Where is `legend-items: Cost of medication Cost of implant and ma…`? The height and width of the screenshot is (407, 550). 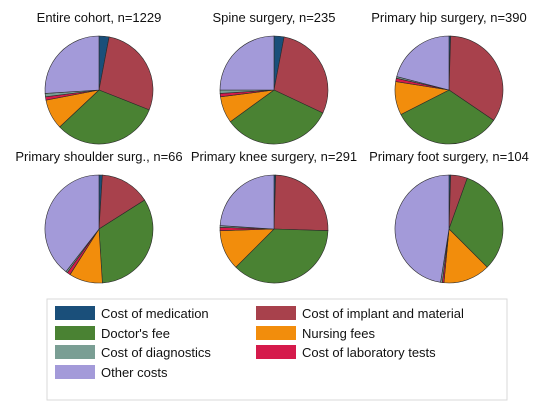 legend-items: Cost of medication Cost of implant and ma… is located at coordinates (259, 343).